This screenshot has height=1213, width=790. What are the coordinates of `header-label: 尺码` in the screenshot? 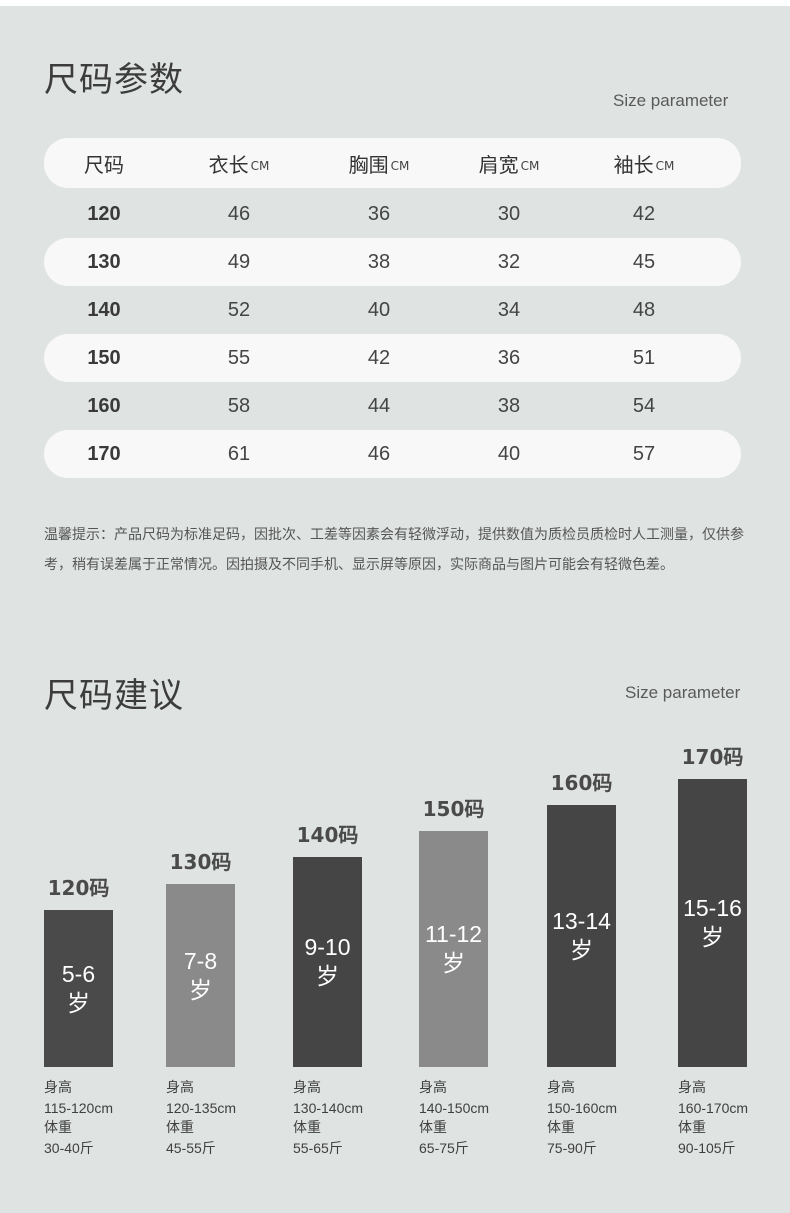 It's located at (104, 164).